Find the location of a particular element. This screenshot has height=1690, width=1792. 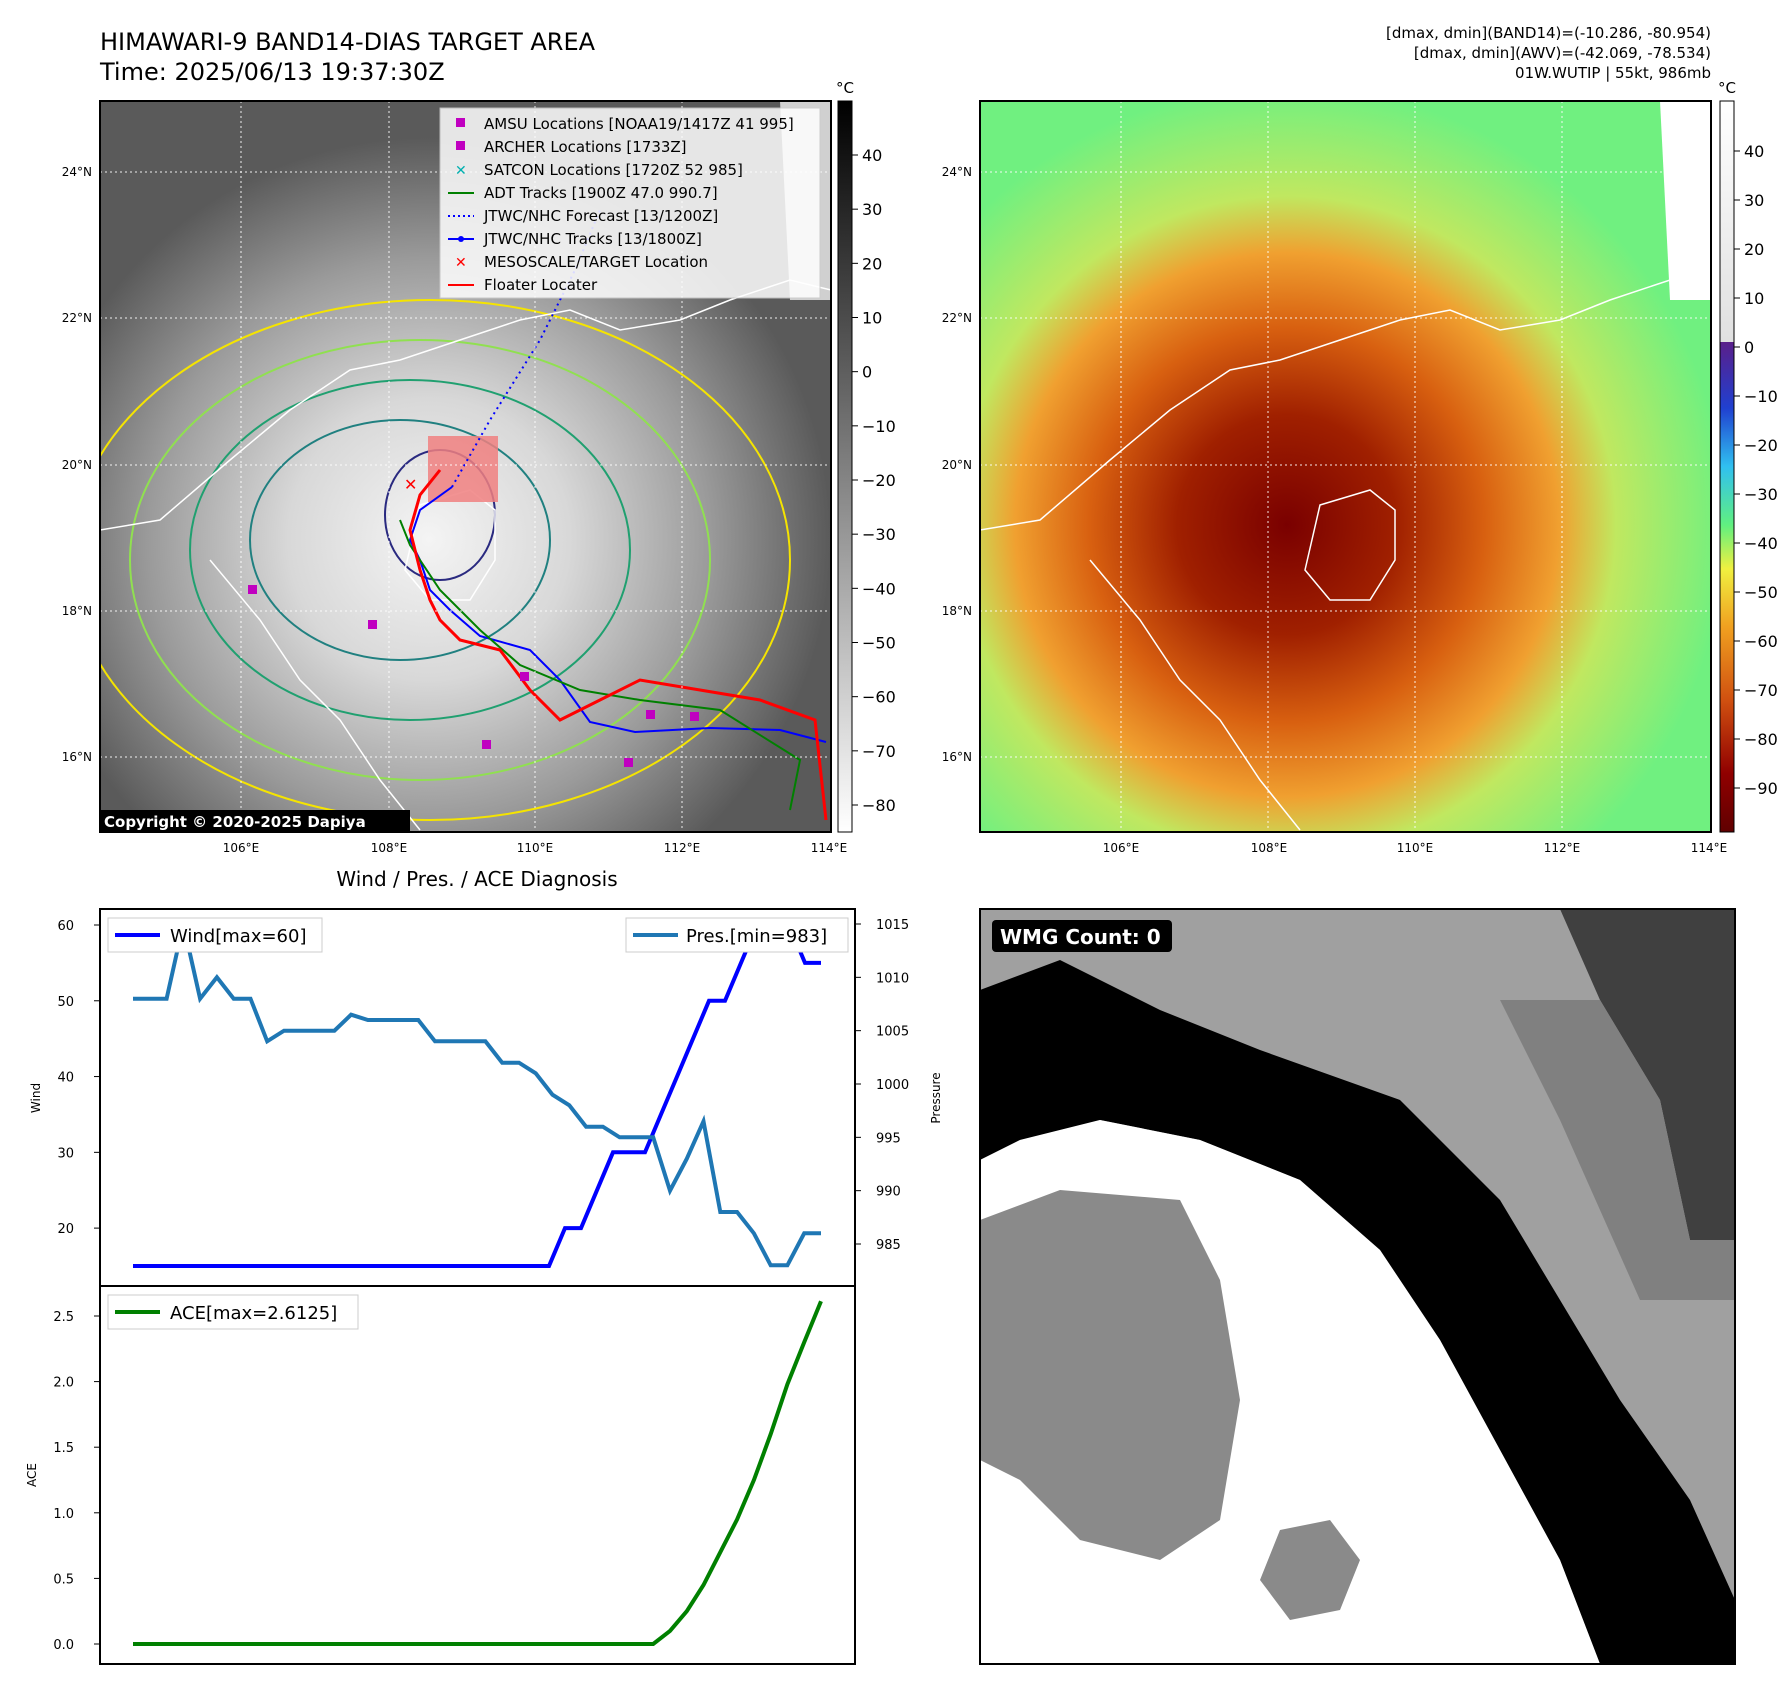

ir-colorbar-tick-label: −20 is located at coordinates (879, 480).